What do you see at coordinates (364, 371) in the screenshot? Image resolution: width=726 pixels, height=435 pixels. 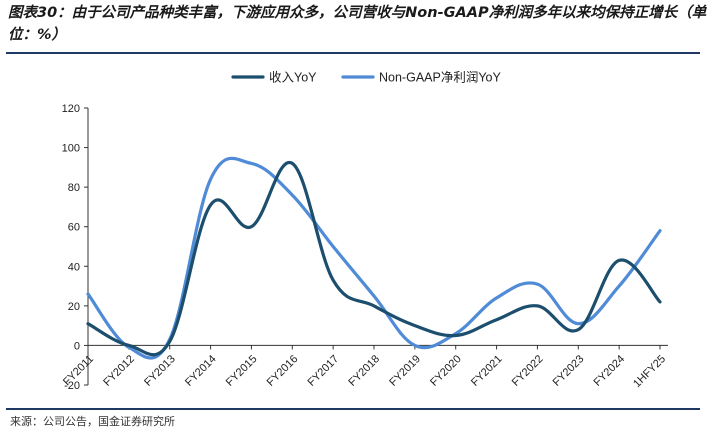 I see `x-tick-label: FY2018` at bounding box center [364, 371].